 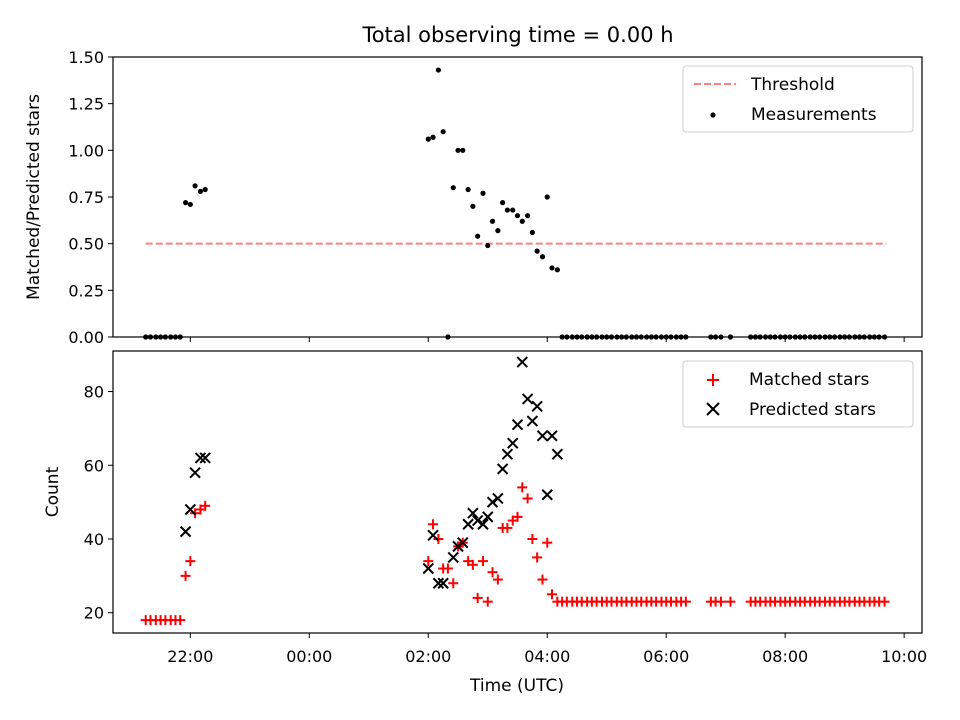 What do you see at coordinates (713, 409) in the screenshot?
I see `legend-predicted-swatch` at bounding box center [713, 409].